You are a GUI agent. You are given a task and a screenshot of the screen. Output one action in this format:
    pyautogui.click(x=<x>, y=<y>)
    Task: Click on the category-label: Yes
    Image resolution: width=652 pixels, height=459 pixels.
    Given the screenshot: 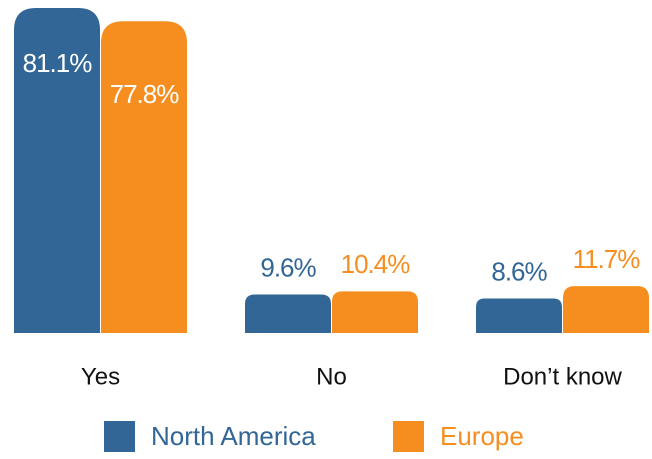 What is the action you would take?
    pyautogui.click(x=100, y=376)
    